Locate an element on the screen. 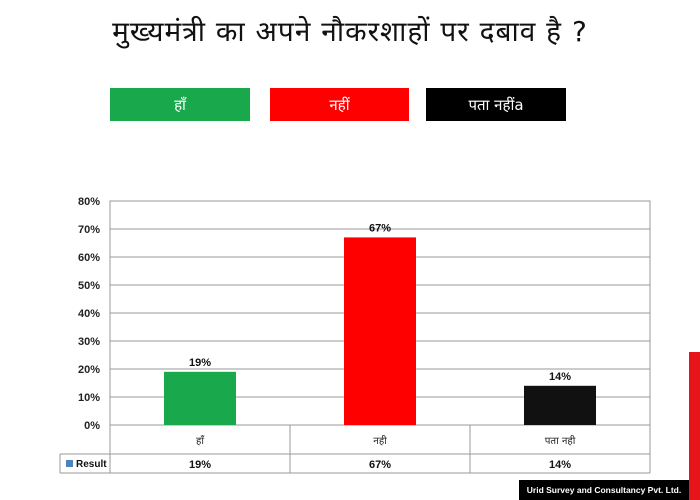  y-tick-label: 50% is located at coordinates (89, 286).